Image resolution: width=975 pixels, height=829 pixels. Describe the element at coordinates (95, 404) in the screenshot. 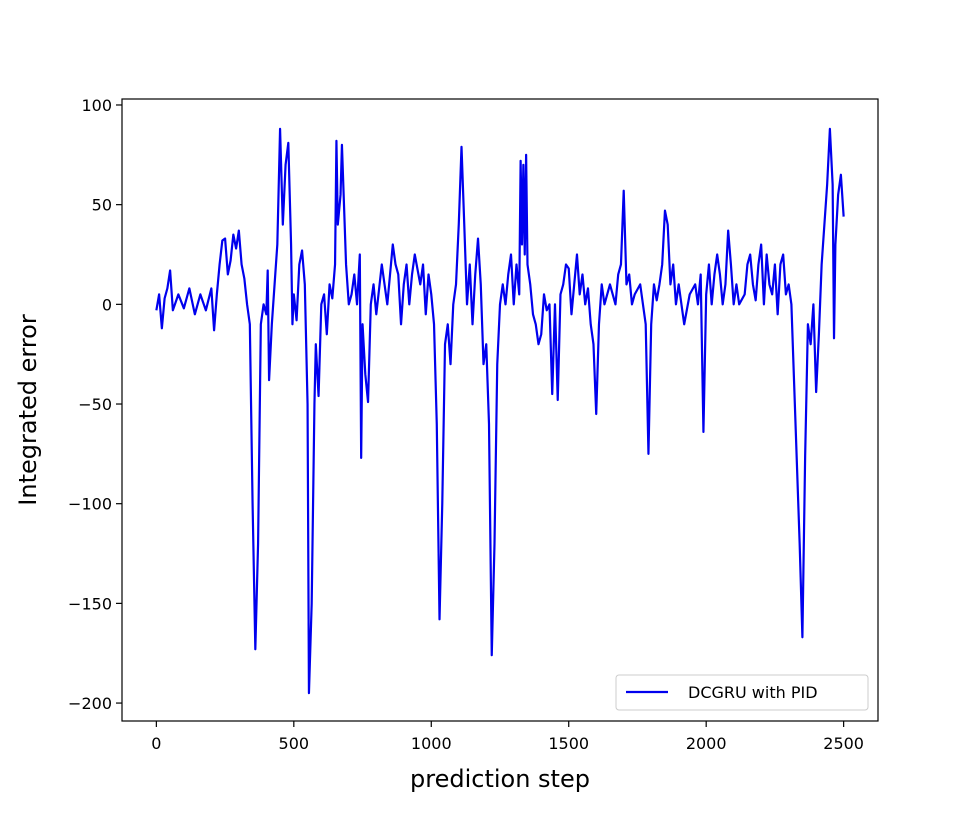

I see `y-tick-label: −50` at that location.